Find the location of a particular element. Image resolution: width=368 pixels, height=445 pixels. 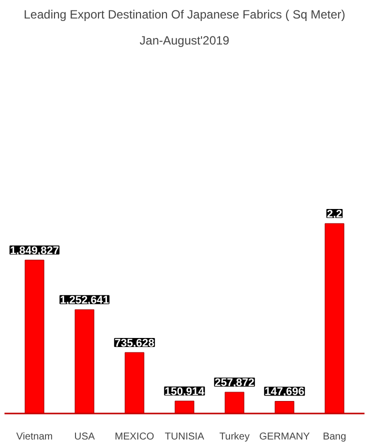

x-tick-label: MEXICO is located at coordinates (134, 437).